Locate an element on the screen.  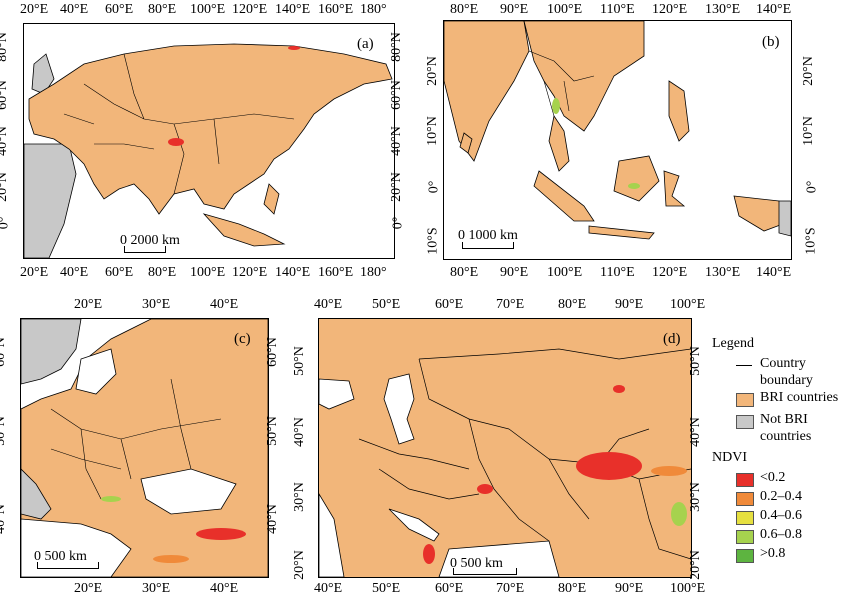
panel-b-scale: 0 1000 km is located at coordinates (488, 235).